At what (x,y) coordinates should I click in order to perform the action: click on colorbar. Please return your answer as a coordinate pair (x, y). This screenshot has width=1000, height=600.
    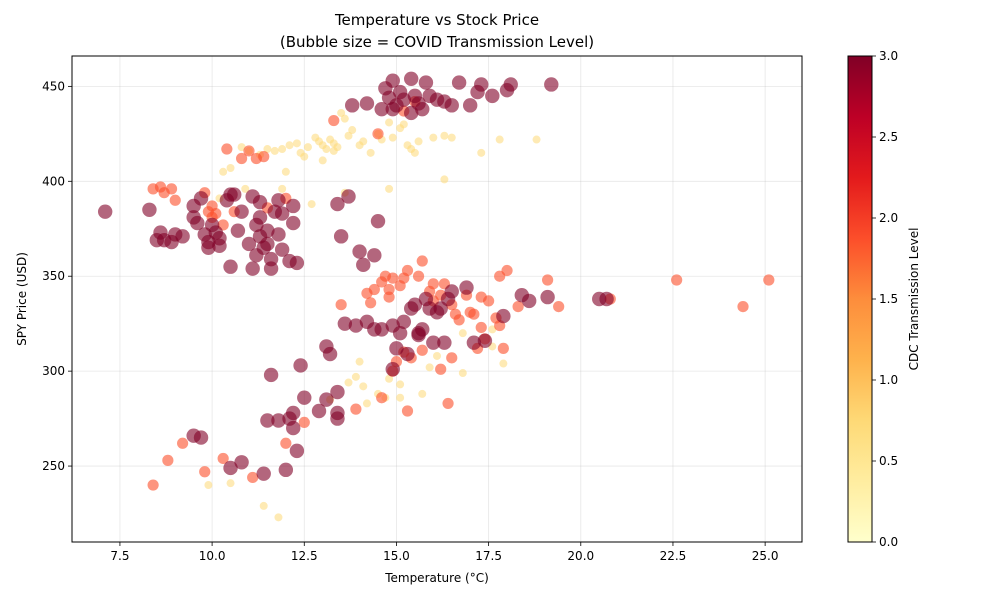
    Looking at the image, I should click on (860, 299).